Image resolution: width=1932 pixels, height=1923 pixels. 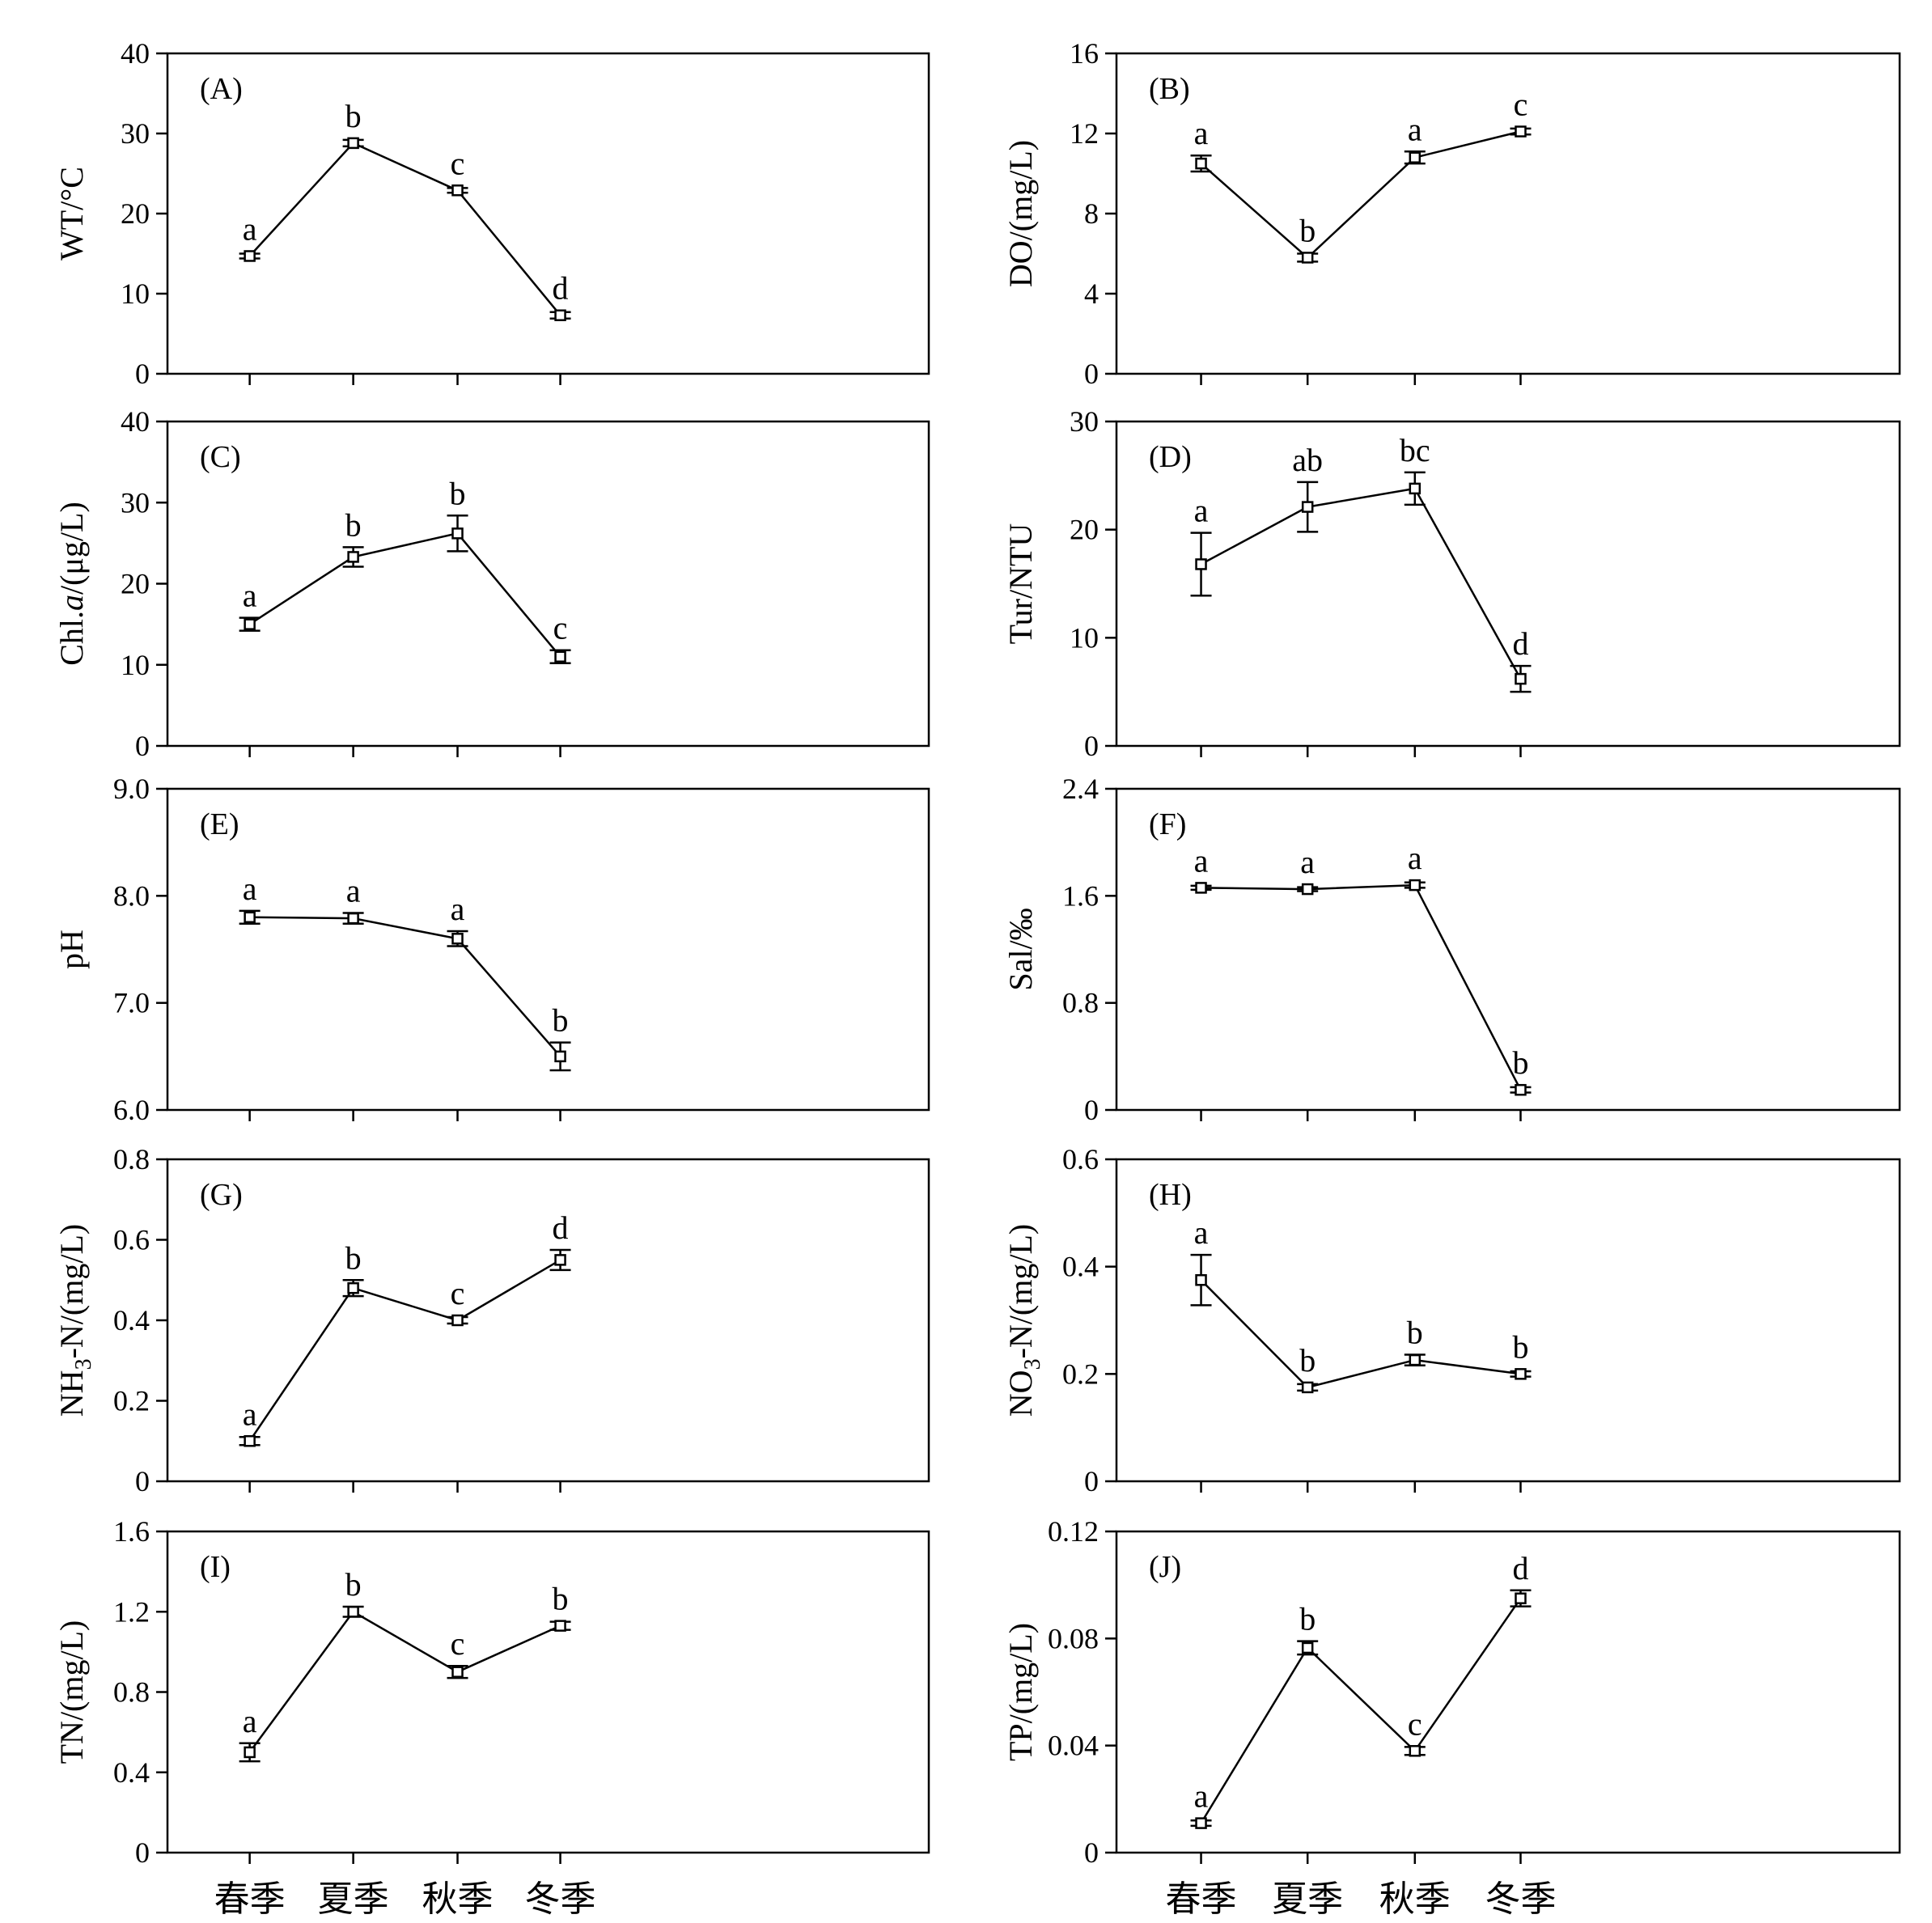 What do you see at coordinates (131, 1110) in the screenshot?
I see `y-tick-label: 6.0` at bounding box center [131, 1110].